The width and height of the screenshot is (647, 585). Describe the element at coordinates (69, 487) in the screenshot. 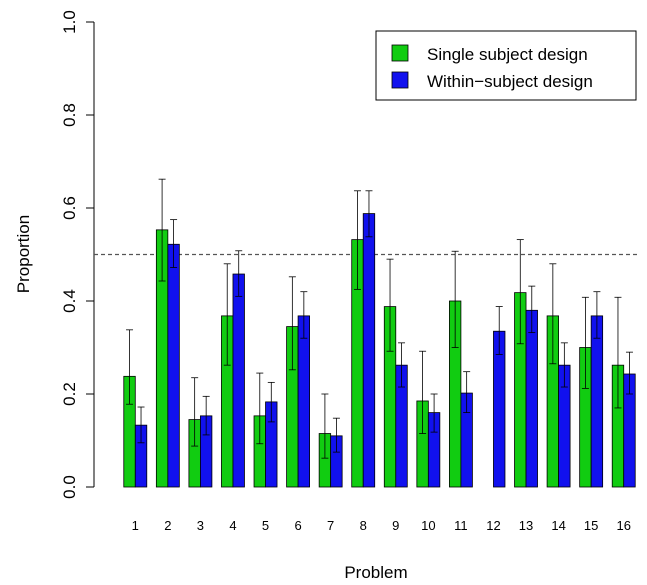

I see `y-tick-label: 0.0` at that location.